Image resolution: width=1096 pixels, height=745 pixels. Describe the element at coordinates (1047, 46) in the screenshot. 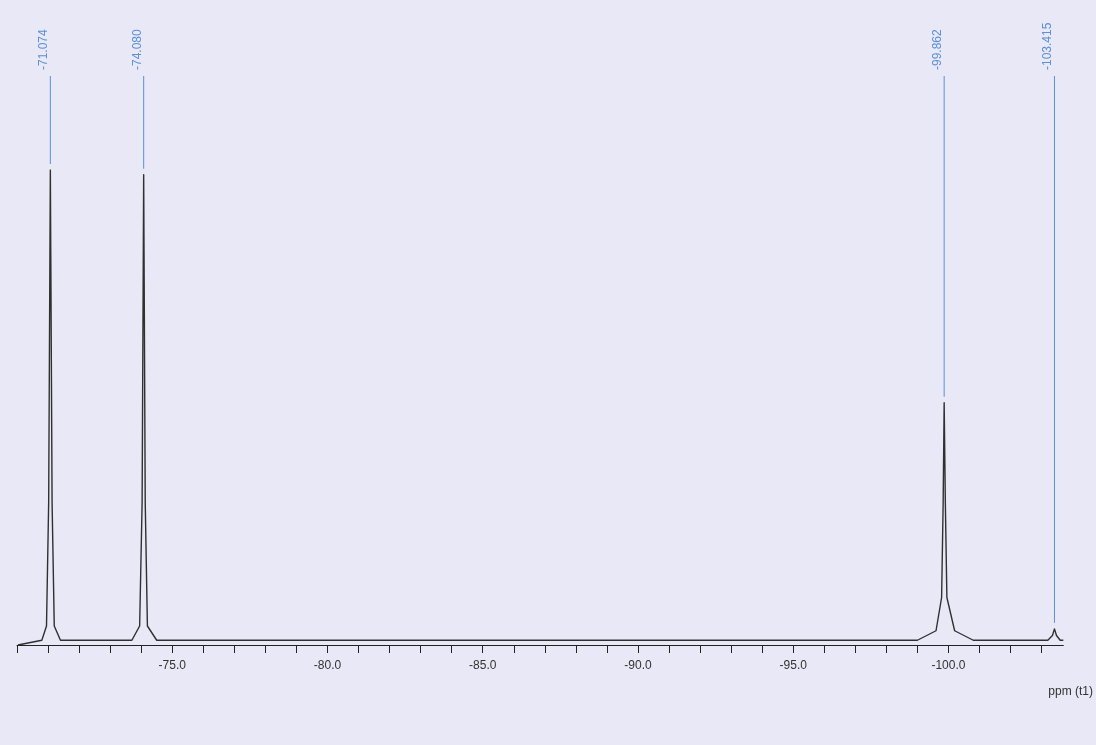

I see `annotation: -103.415` at that location.